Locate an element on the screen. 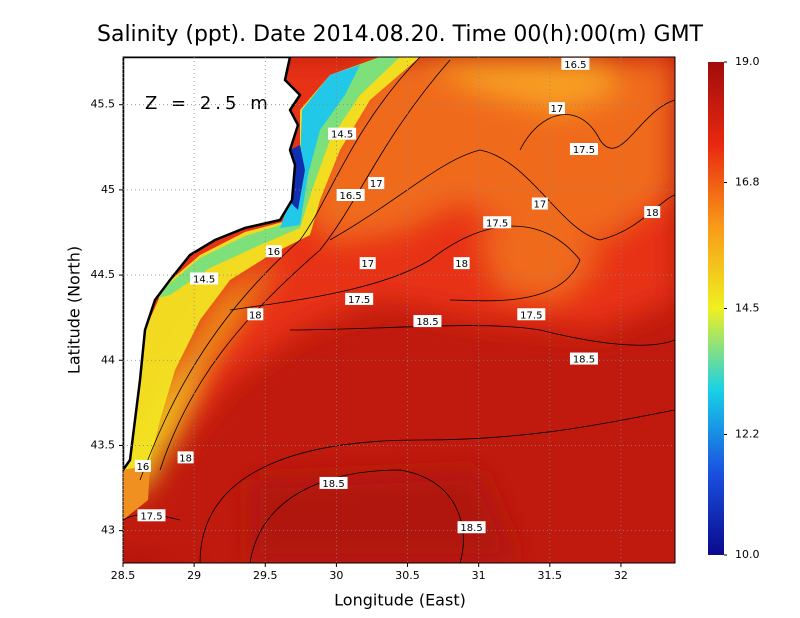 The width and height of the screenshot is (800, 618). x-tick-label: 30 is located at coordinates (336, 575).